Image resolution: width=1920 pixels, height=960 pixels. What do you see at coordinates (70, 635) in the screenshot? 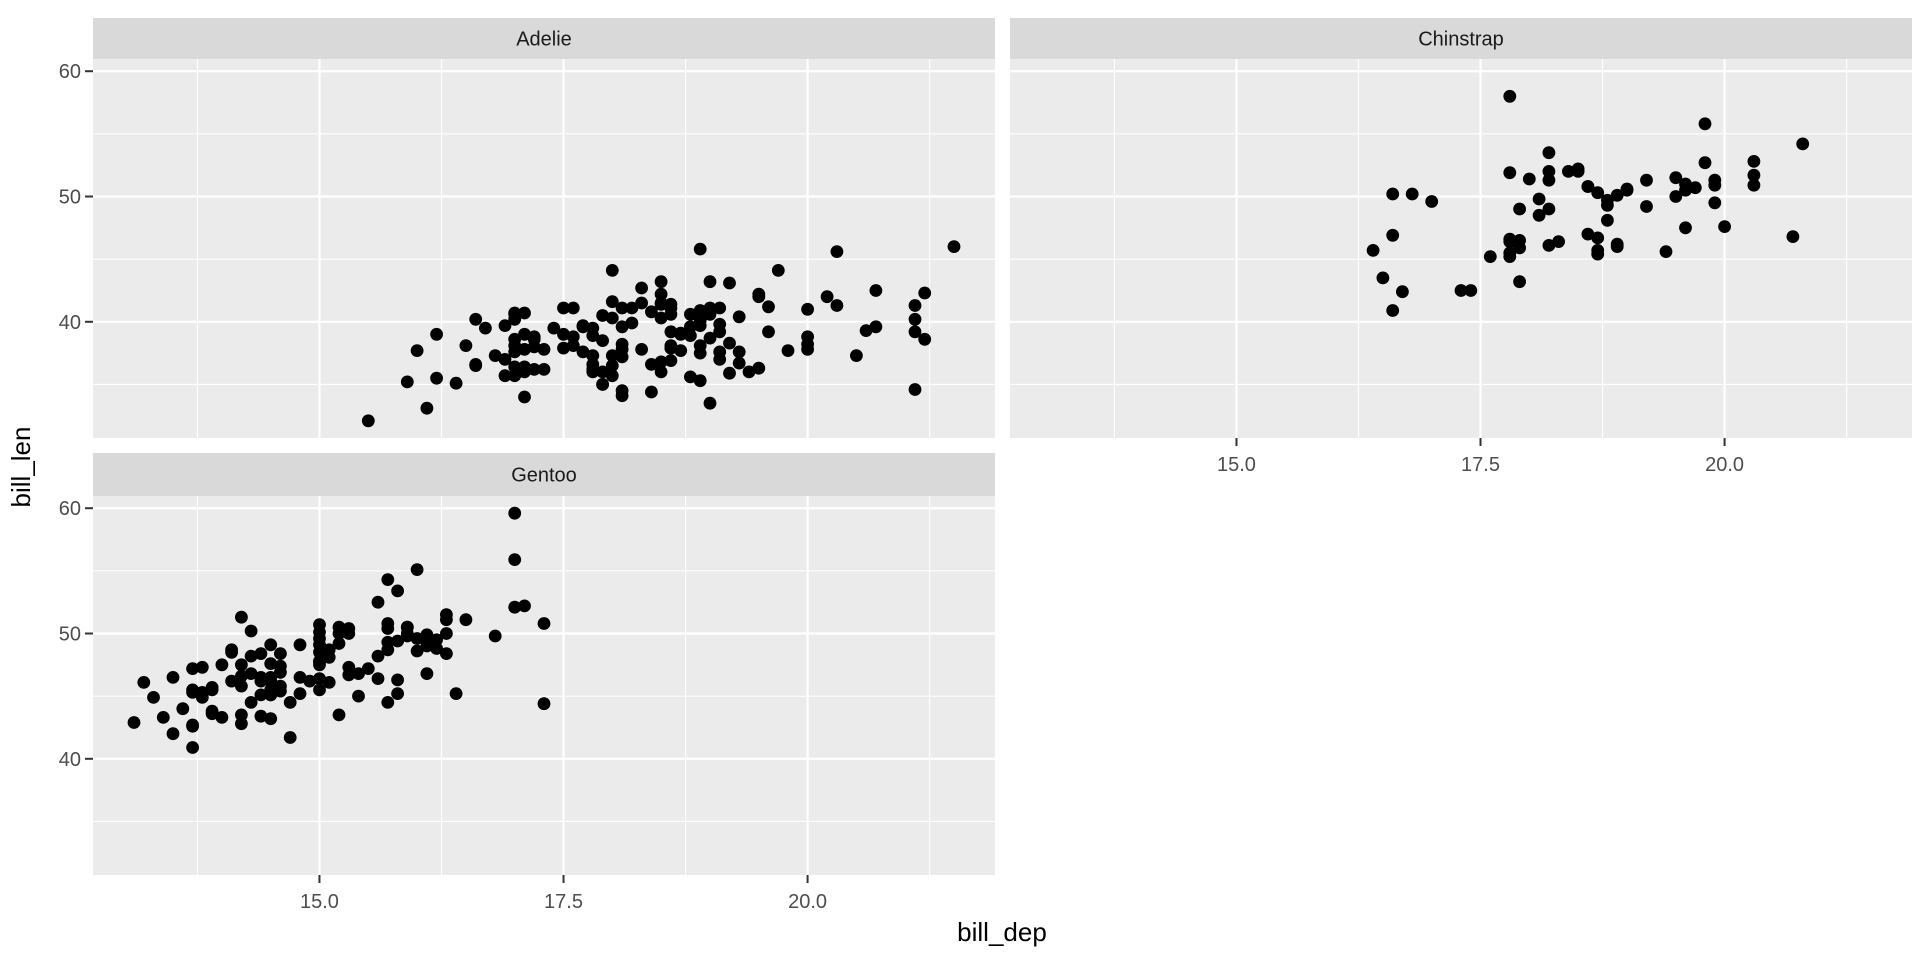
I see `y-tick-label: 50` at bounding box center [70, 635].